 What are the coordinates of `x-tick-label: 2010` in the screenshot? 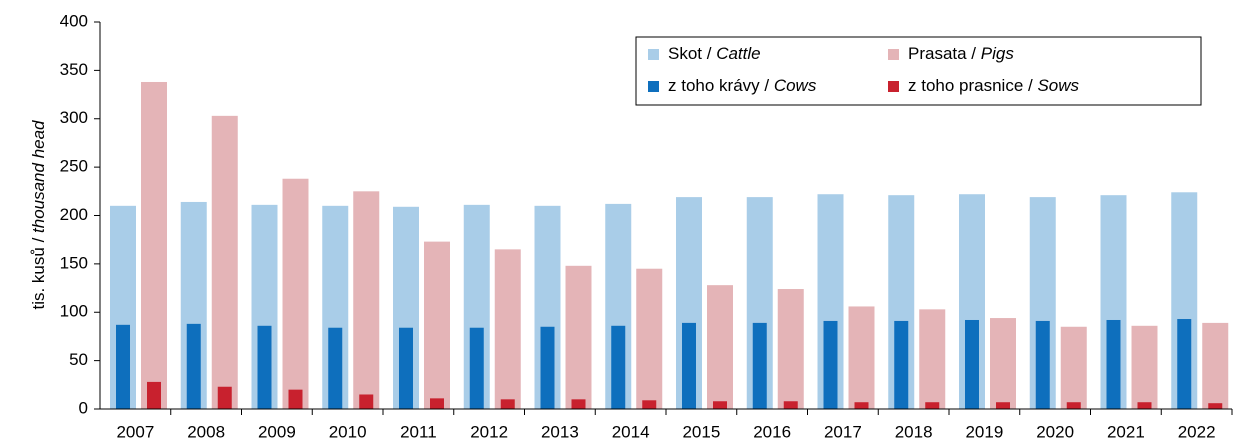 It's located at (348, 431).